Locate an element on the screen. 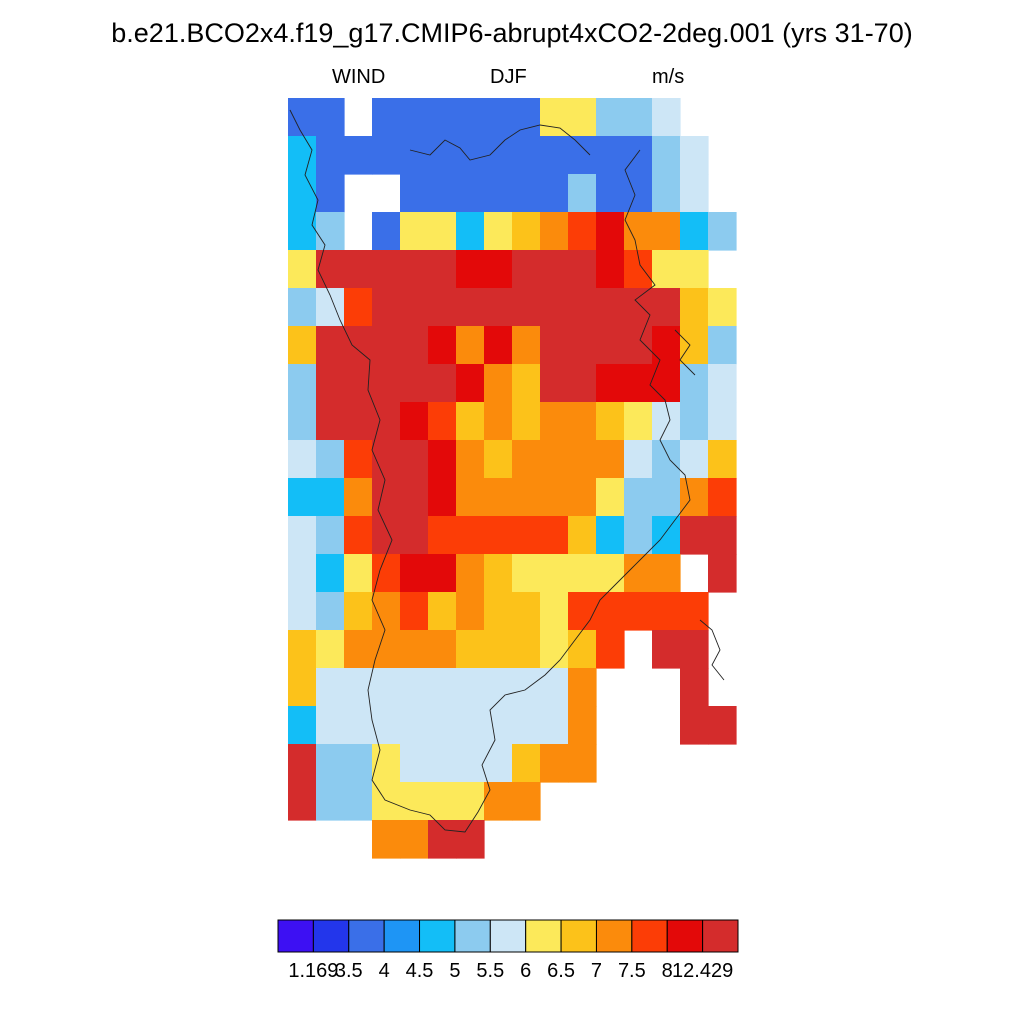 The width and height of the screenshot is (1024, 1024). colorbar-label: 5.5 is located at coordinates (490, 971).